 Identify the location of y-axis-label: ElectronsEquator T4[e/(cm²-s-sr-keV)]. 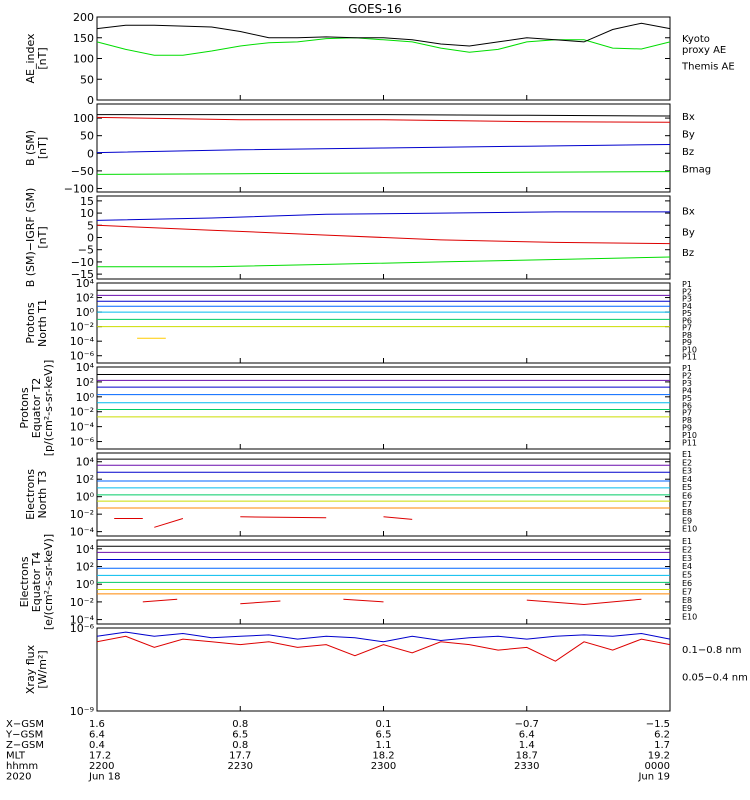
(36, 582).